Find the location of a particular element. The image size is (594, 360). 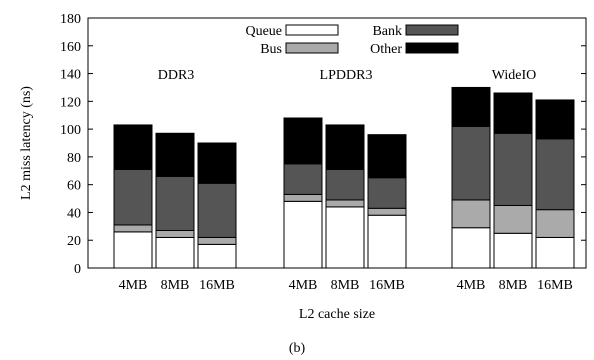

y-tick-label: 160 is located at coordinates (70, 47).